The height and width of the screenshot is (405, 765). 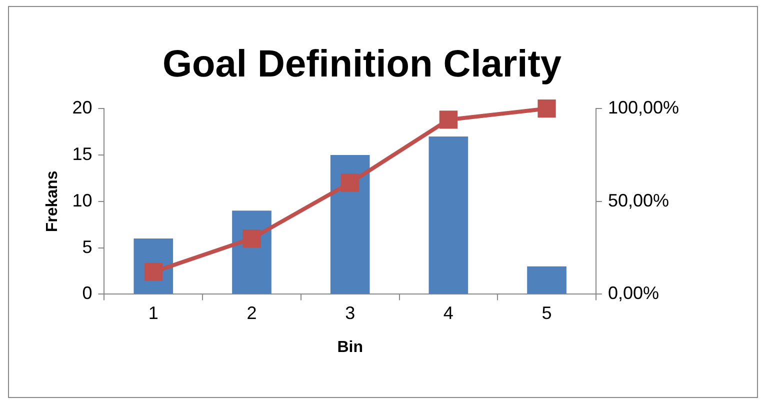 I want to click on x-tick-label: 3, so click(x=350, y=312).